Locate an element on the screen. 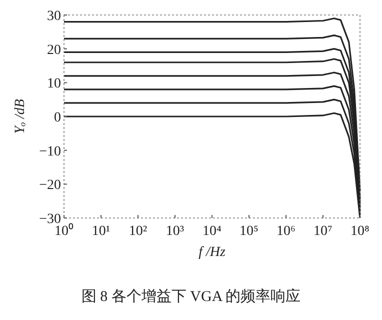 The width and height of the screenshot is (382, 320). y-tick-label: 20 is located at coordinates (54, 50).